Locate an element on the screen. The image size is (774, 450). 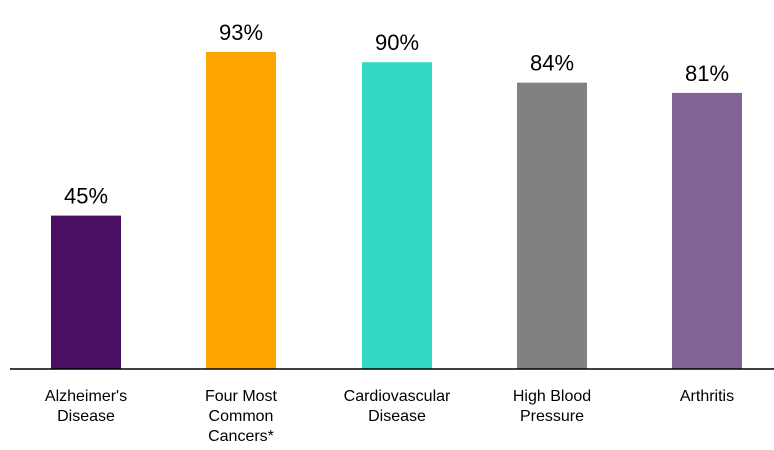
category-label-line: Alzheimer's is located at coordinates (86, 396).